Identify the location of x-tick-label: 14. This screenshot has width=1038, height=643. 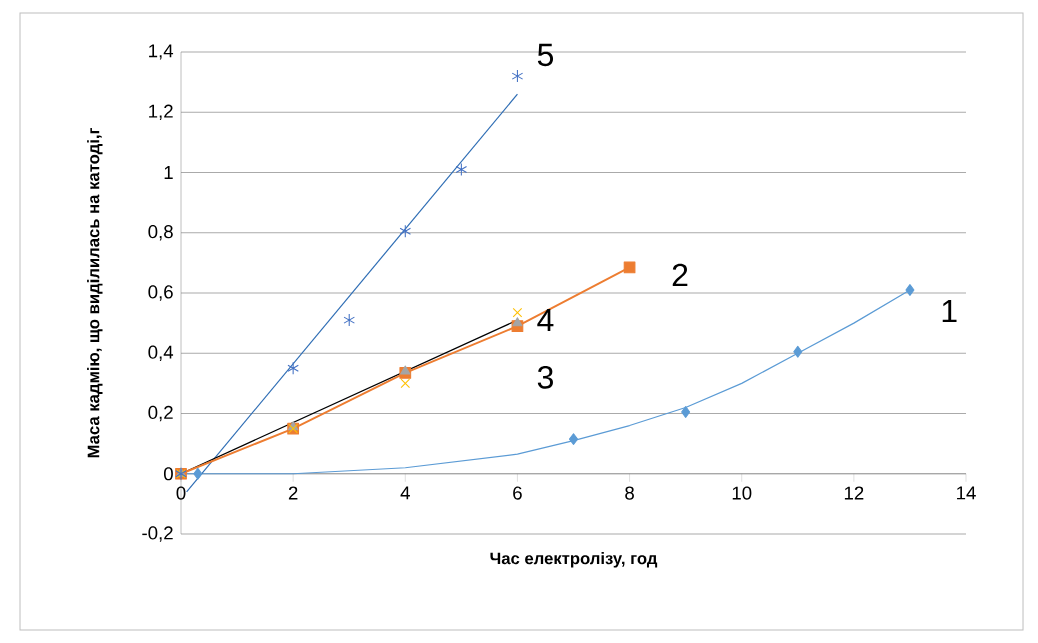
(966, 493).